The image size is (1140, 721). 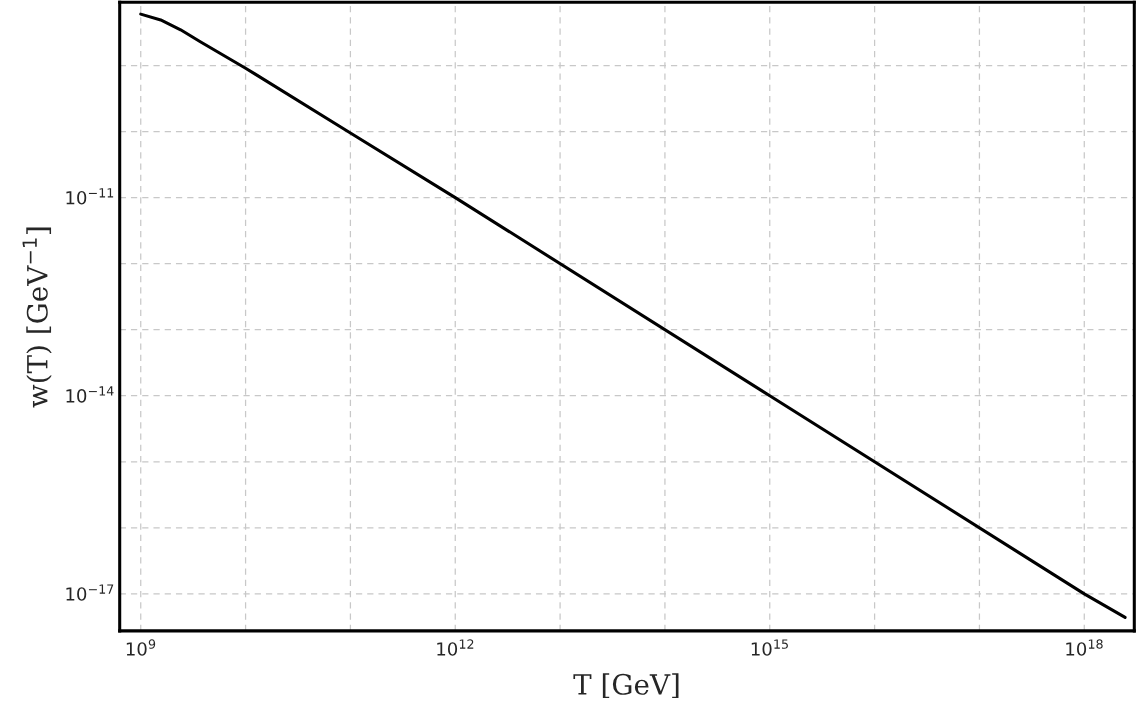 I want to click on x-axis-title: T [GeV], so click(x=626, y=686).